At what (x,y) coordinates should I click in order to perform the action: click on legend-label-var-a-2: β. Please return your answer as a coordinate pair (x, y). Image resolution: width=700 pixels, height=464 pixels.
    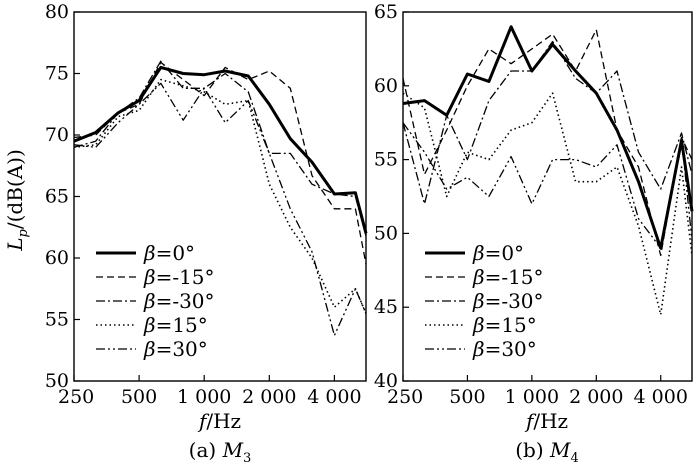
    Looking at the image, I should click on (149, 301).